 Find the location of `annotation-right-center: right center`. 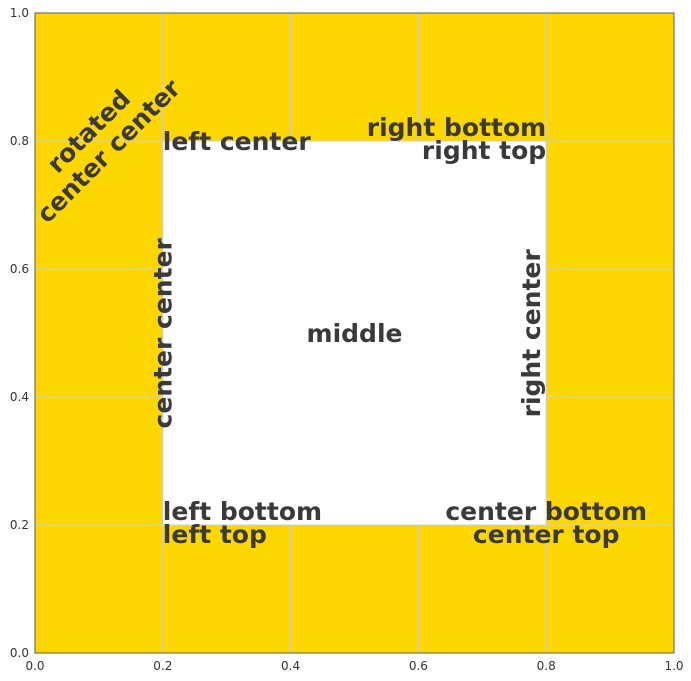

annotation-right-center: right center is located at coordinates (531, 333).